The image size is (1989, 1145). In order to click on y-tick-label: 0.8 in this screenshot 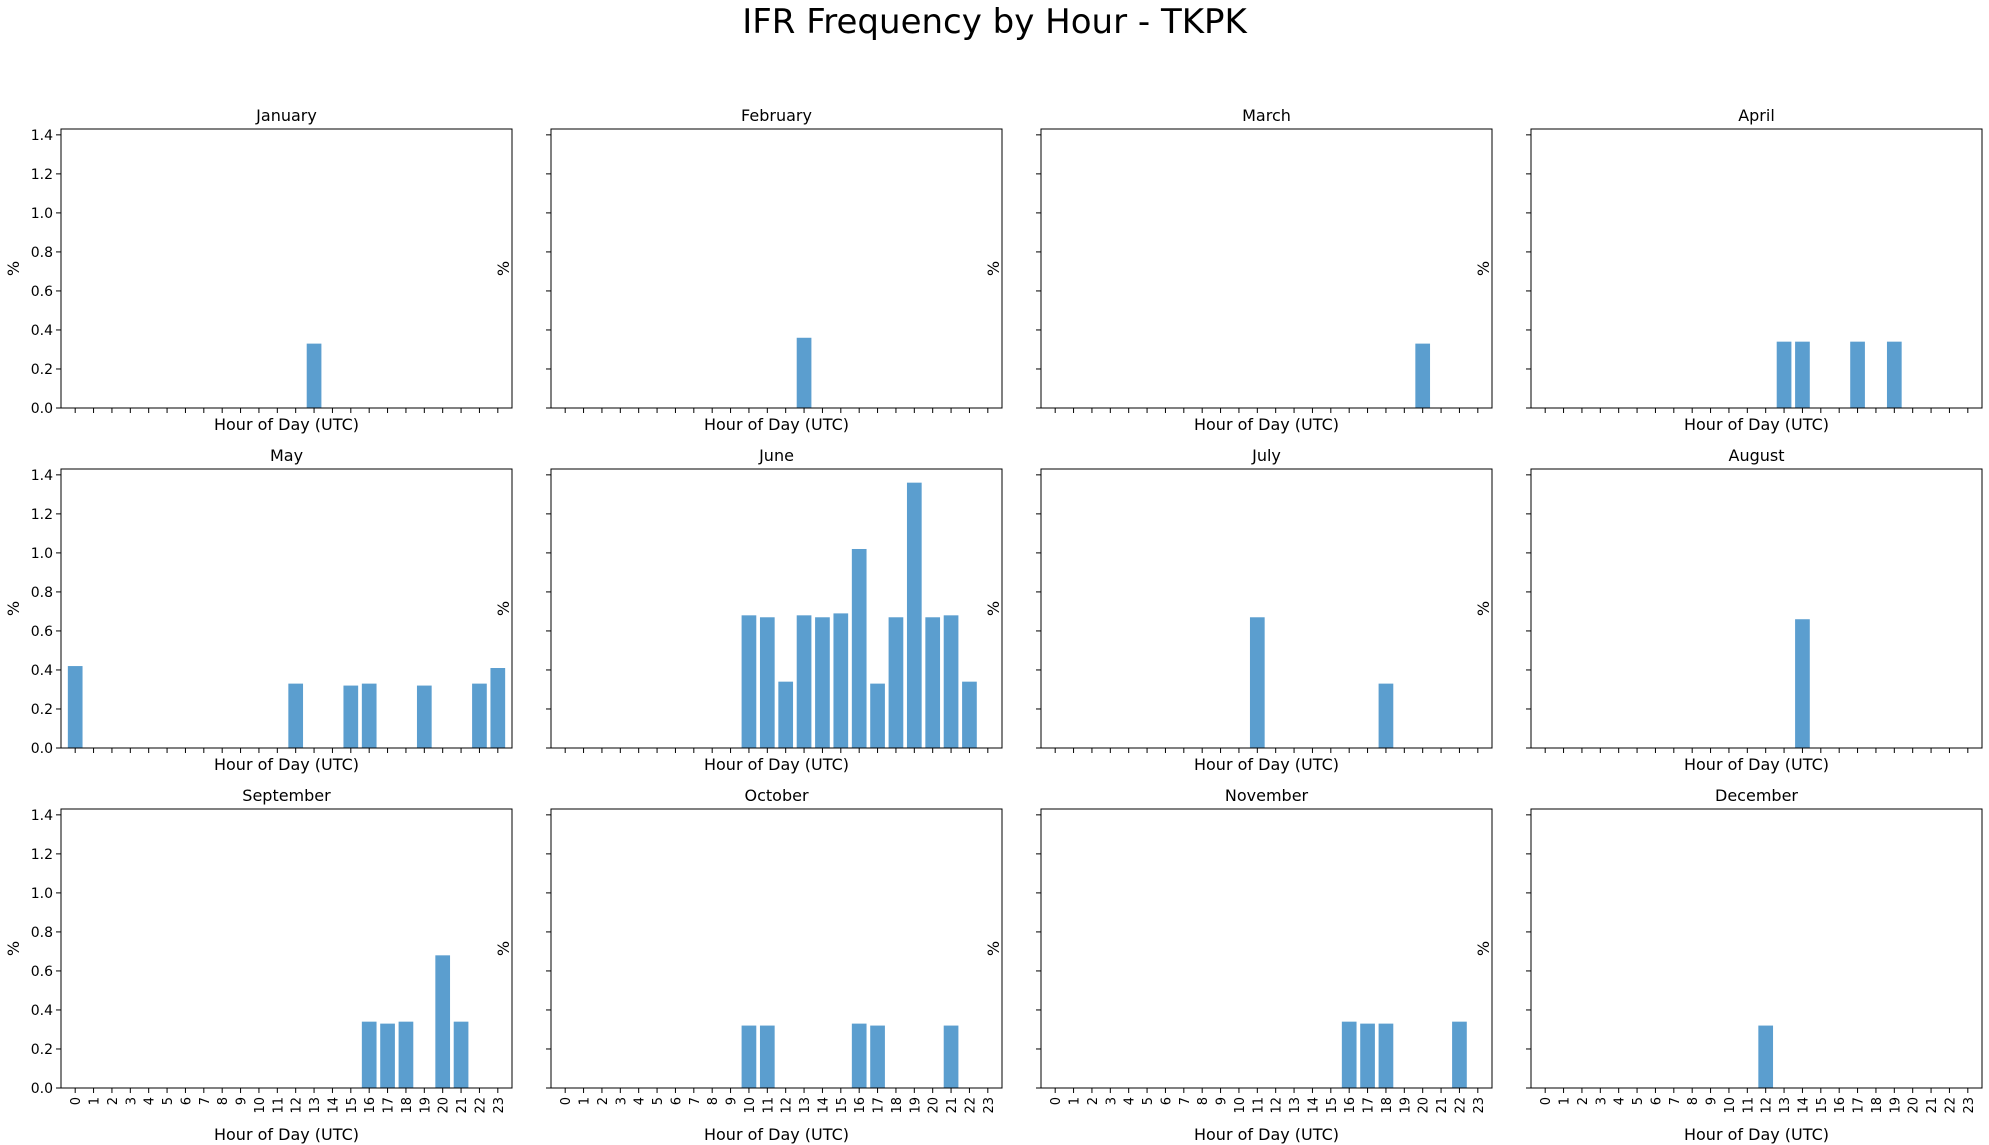, I will do `click(42, 593)`.